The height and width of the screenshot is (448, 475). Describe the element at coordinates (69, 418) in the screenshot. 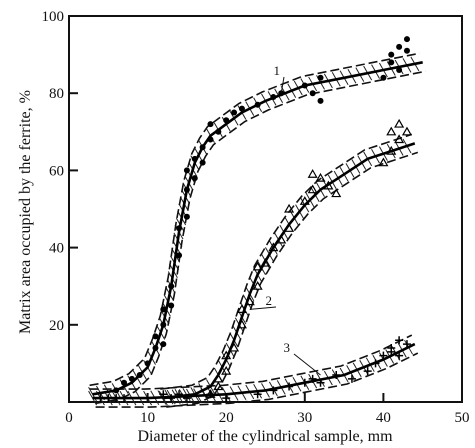

I see `x-tick-label: 0` at that location.